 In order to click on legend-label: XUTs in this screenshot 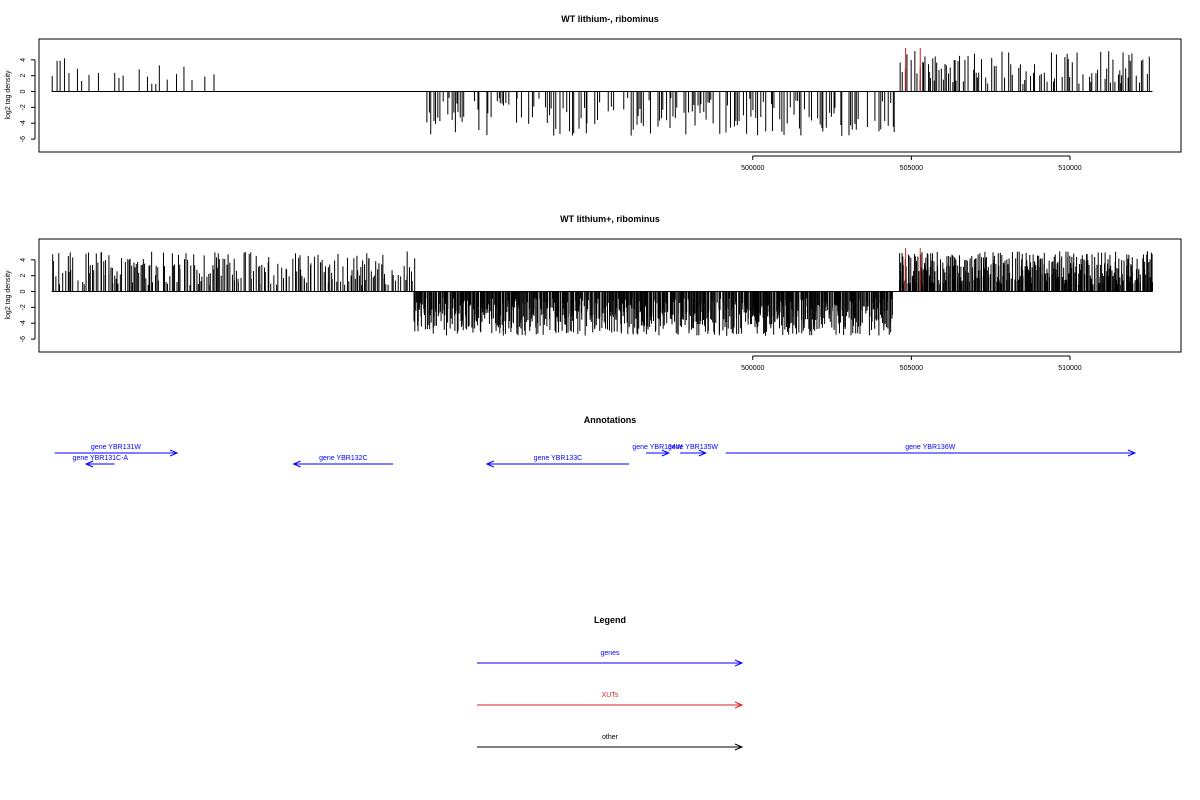, I will do `click(610, 695)`.